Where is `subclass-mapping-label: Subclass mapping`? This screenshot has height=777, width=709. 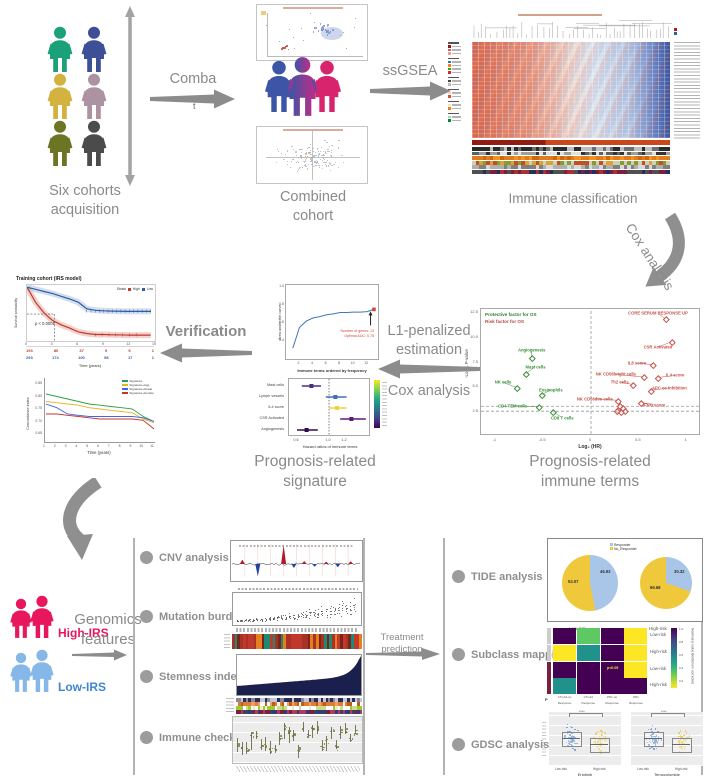
subclass-mapping-label: Subclass mapping is located at coordinates (520, 655).